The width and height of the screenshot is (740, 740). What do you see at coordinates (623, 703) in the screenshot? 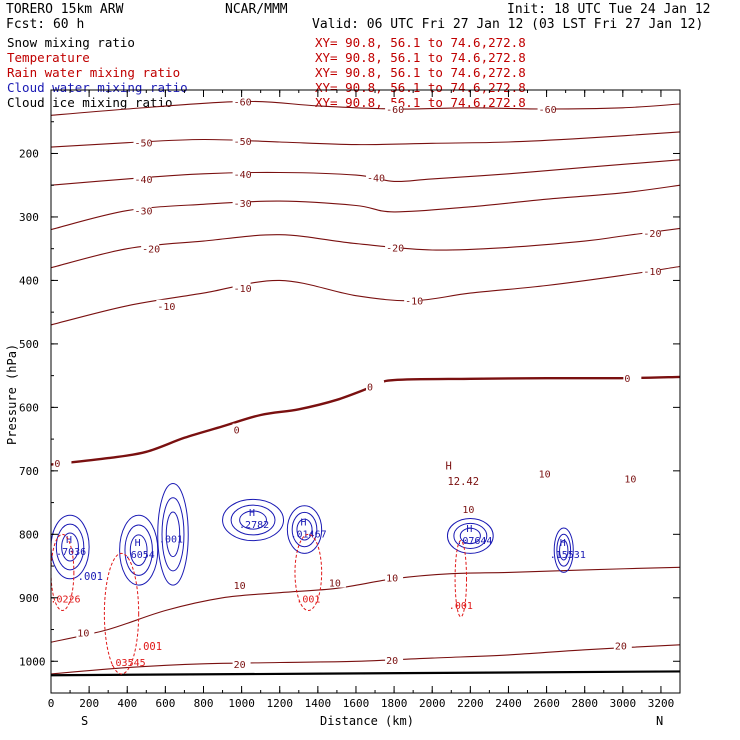
I see `x-tick-label: 3000` at bounding box center [623, 703].